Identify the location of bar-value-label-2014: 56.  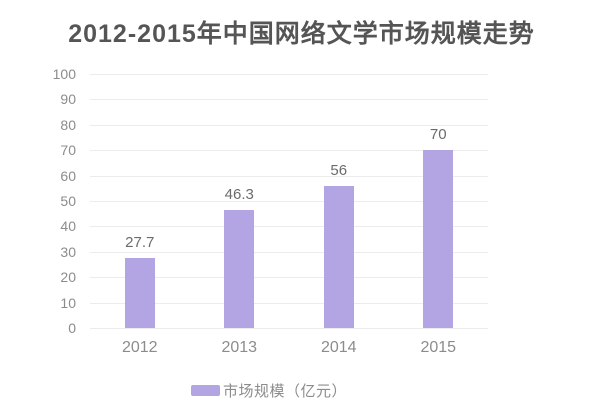
(339, 170).